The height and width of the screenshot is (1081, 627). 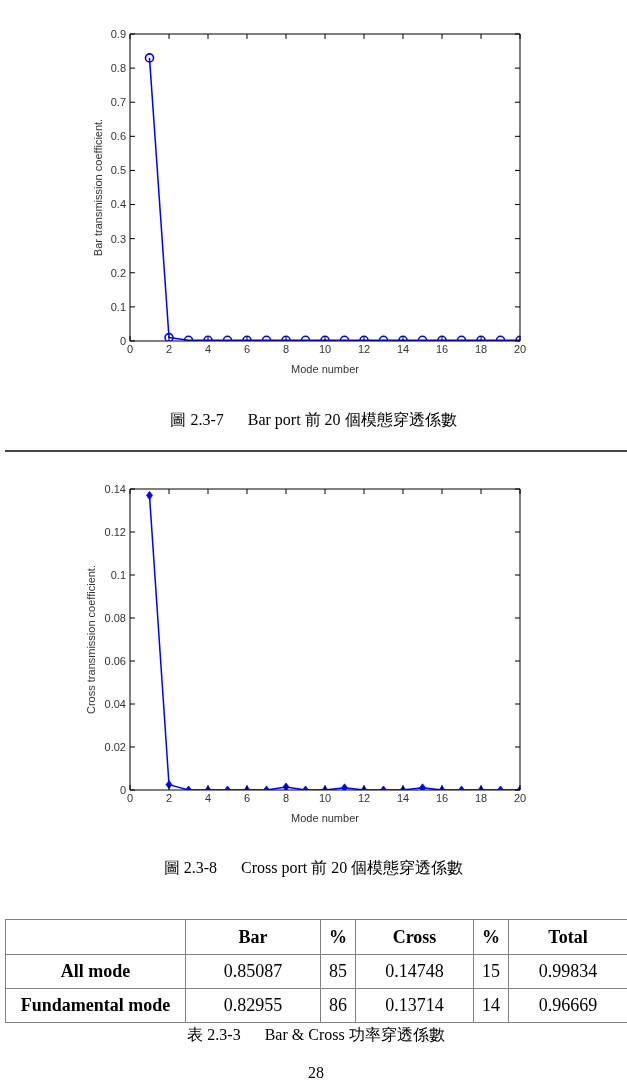 I want to click on y-tick-label: 0.02, so click(x=115, y=746).